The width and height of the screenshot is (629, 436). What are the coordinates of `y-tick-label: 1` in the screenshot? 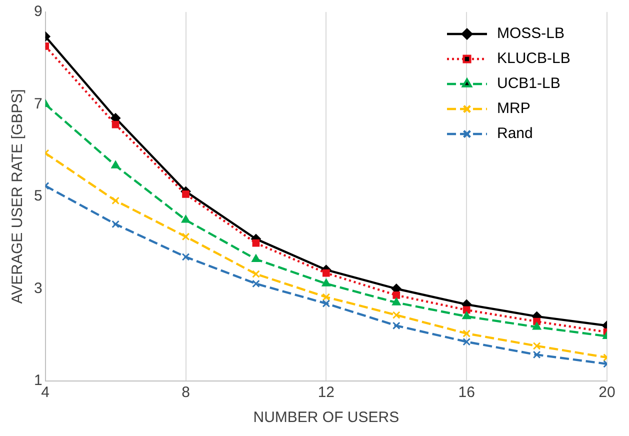 It's located at (38, 381).